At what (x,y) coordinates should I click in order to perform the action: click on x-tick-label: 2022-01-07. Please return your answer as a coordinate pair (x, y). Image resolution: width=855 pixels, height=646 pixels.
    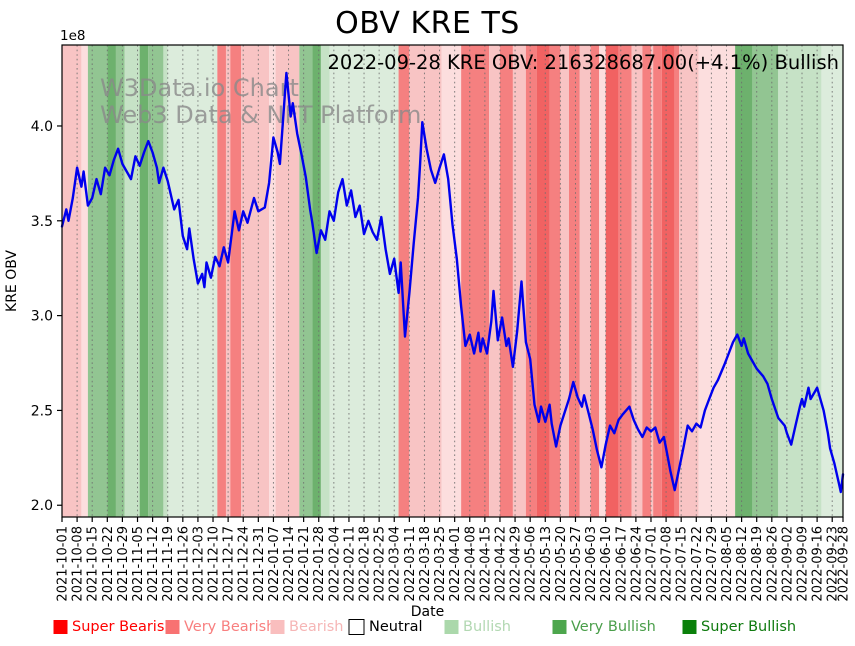
    Looking at the image, I should click on (274, 564).